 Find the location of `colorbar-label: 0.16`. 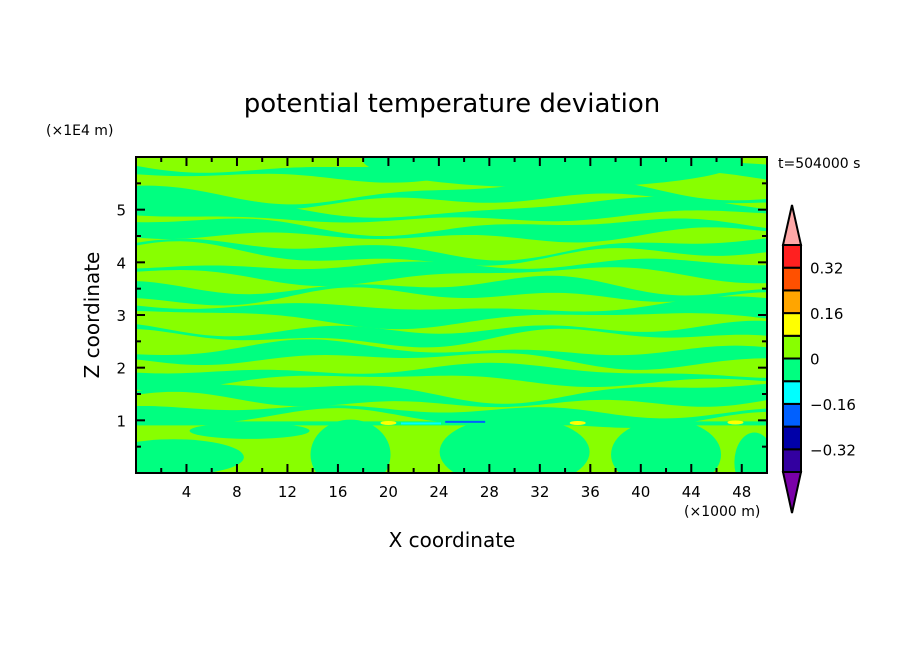

colorbar-label: 0.16 is located at coordinates (826, 314).